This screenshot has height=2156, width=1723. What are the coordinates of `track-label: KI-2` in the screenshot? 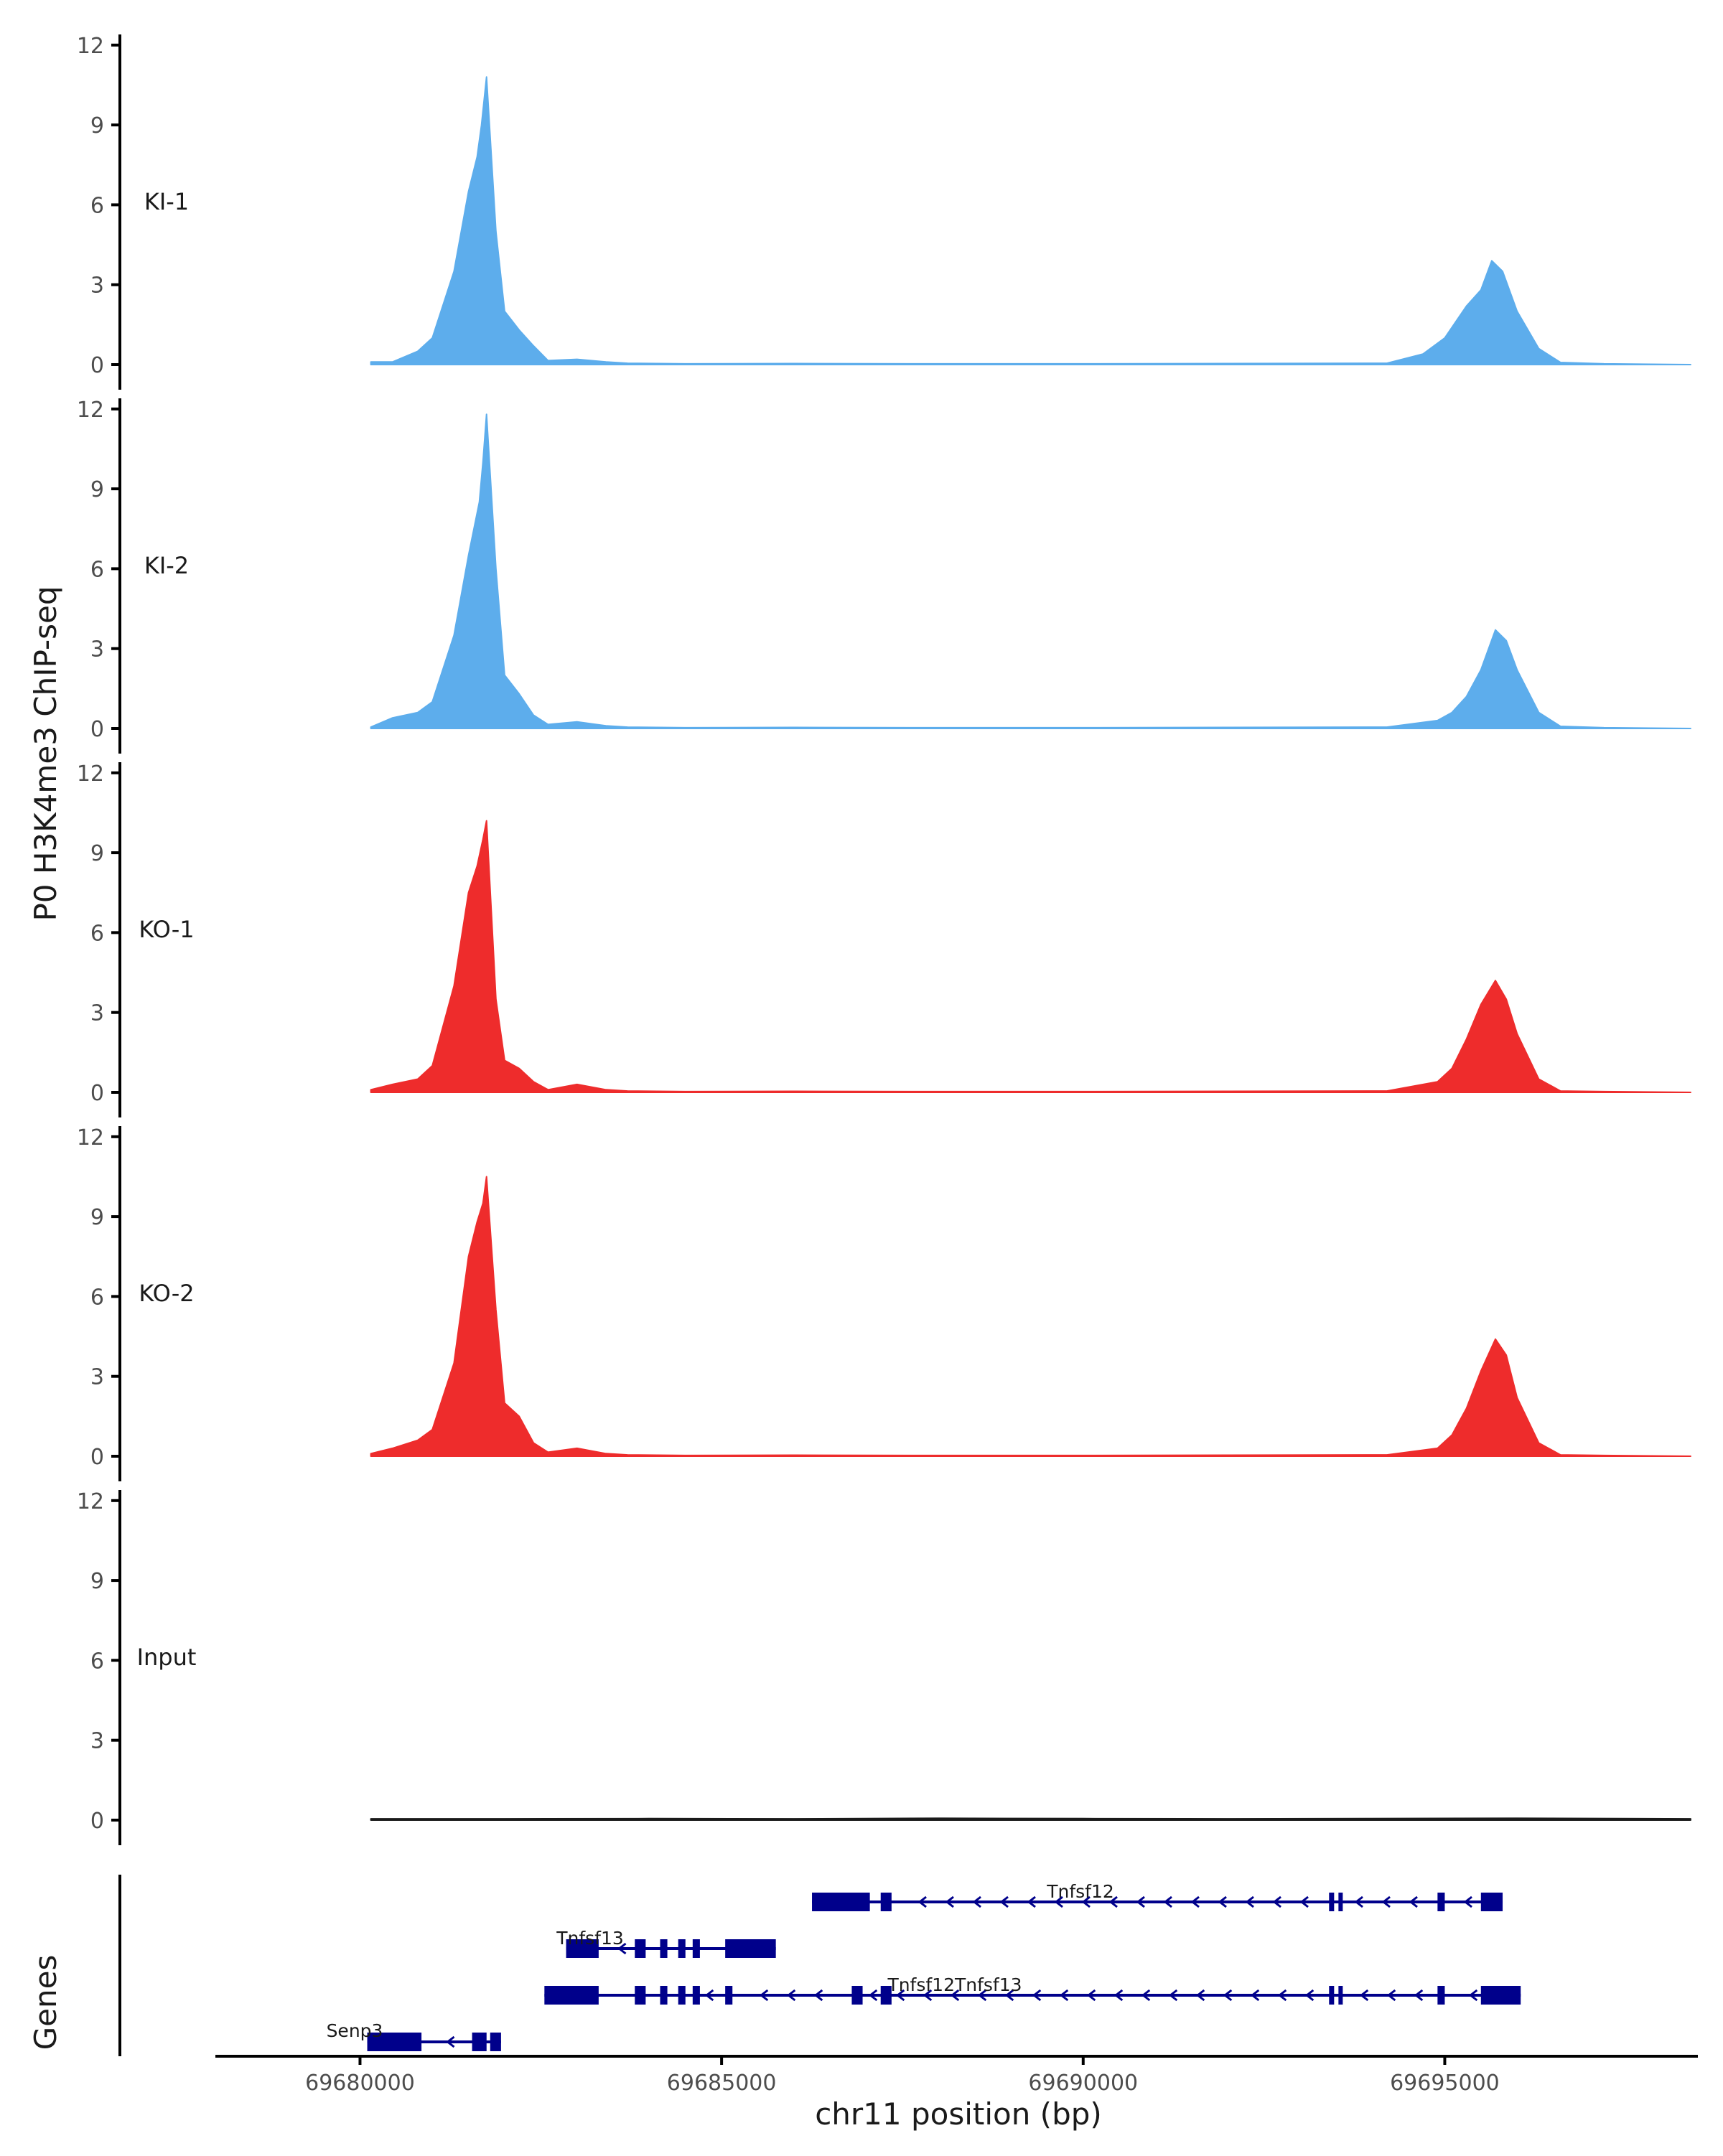 It's located at (166, 565).